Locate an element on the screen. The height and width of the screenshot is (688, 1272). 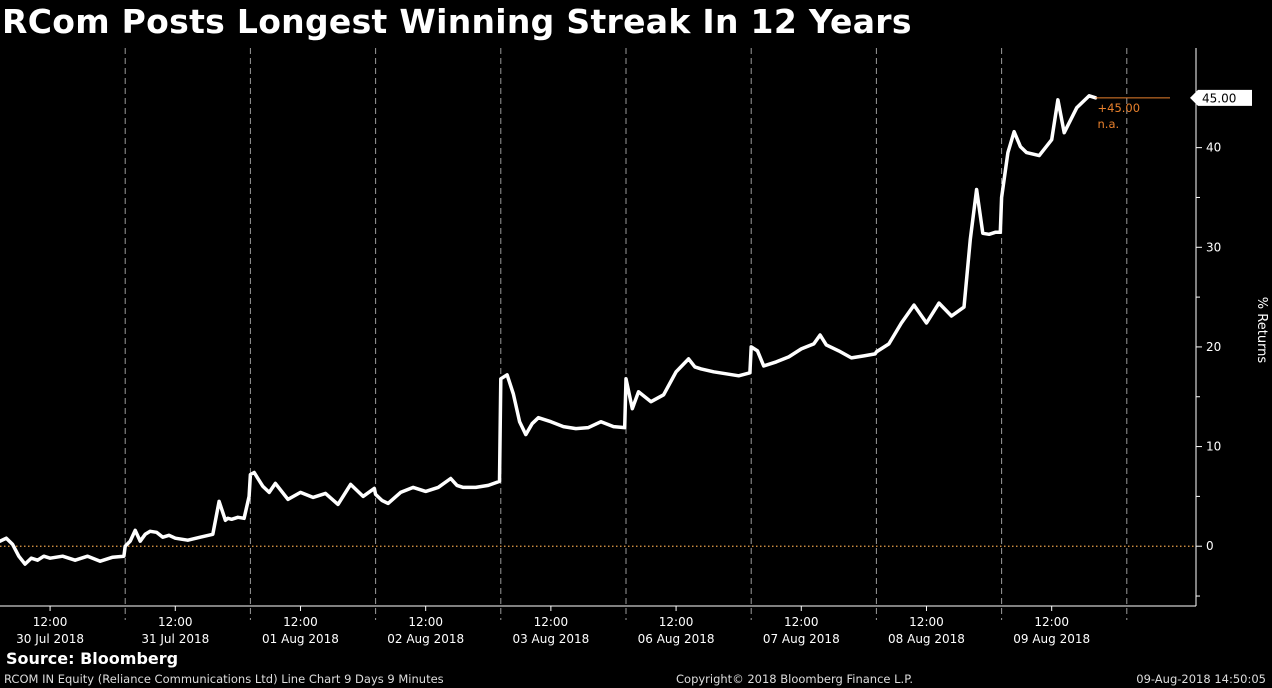
x-tick-day: 09 Aug 2018 is located at coordinates (1051, 639).